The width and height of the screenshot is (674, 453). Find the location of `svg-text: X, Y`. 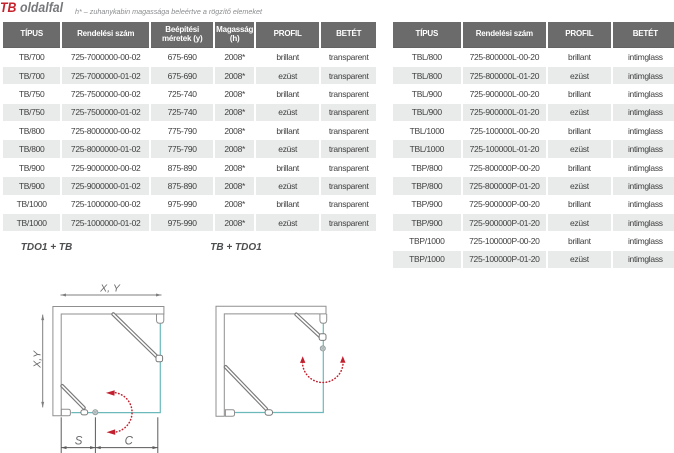

svg-text: X, Y is located at coordinates (110, 288).